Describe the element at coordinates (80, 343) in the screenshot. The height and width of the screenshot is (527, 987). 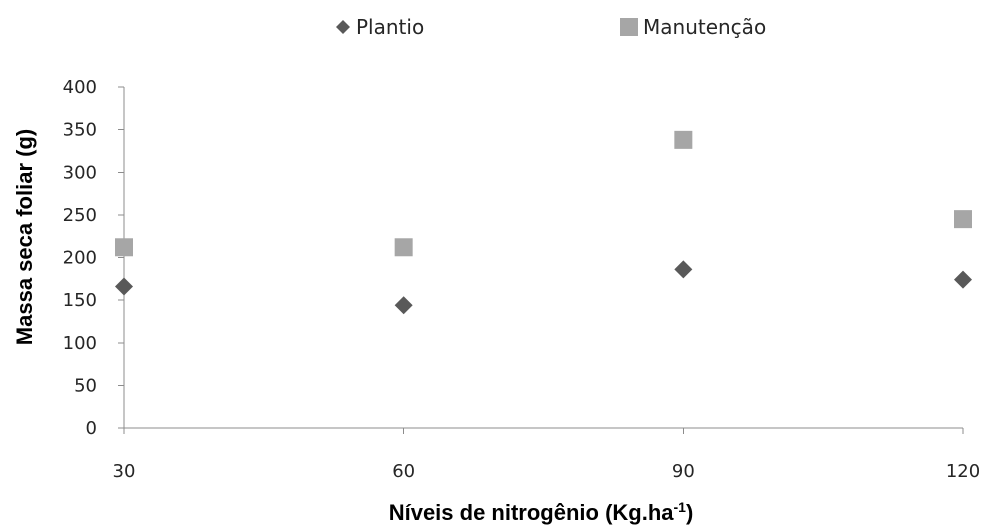
I see `y-tick-label: 100` at that location.